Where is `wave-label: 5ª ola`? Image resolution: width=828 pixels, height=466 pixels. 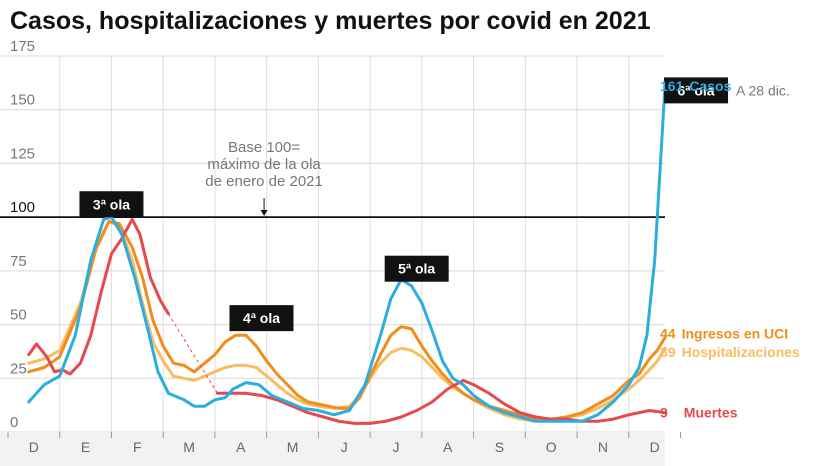 wave-label: 5ª ola is located at coordinates (416, 269).